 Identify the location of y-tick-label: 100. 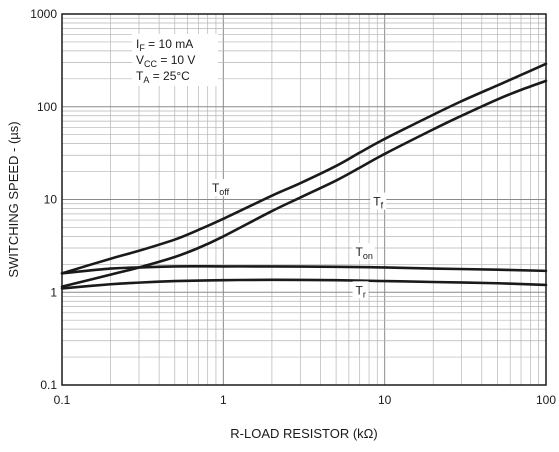
(47, 107).